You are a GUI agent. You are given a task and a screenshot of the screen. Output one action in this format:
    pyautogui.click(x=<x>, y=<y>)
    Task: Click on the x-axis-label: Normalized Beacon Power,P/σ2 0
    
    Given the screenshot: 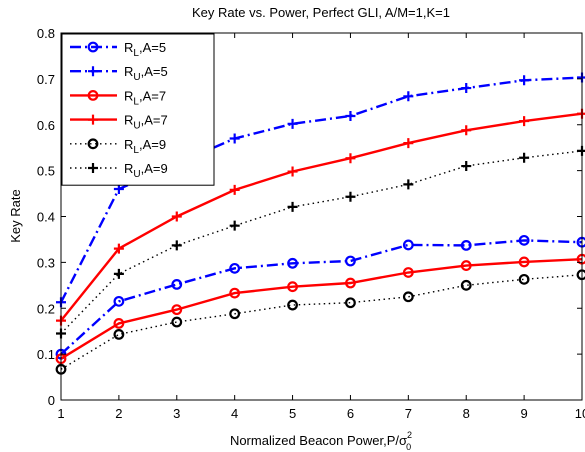 What is the action you would take?
    pyautogui.click(x=321, y=441)
    